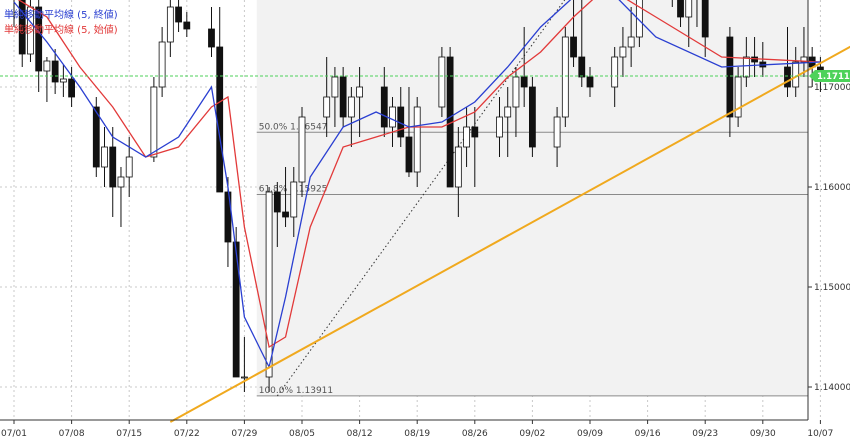 This screenshot has height=448, width=850. What do you see at coordinates (763, 434) in the screenshot?
I see `x-tick-label: 09/30` at bounding box center [763, 434].